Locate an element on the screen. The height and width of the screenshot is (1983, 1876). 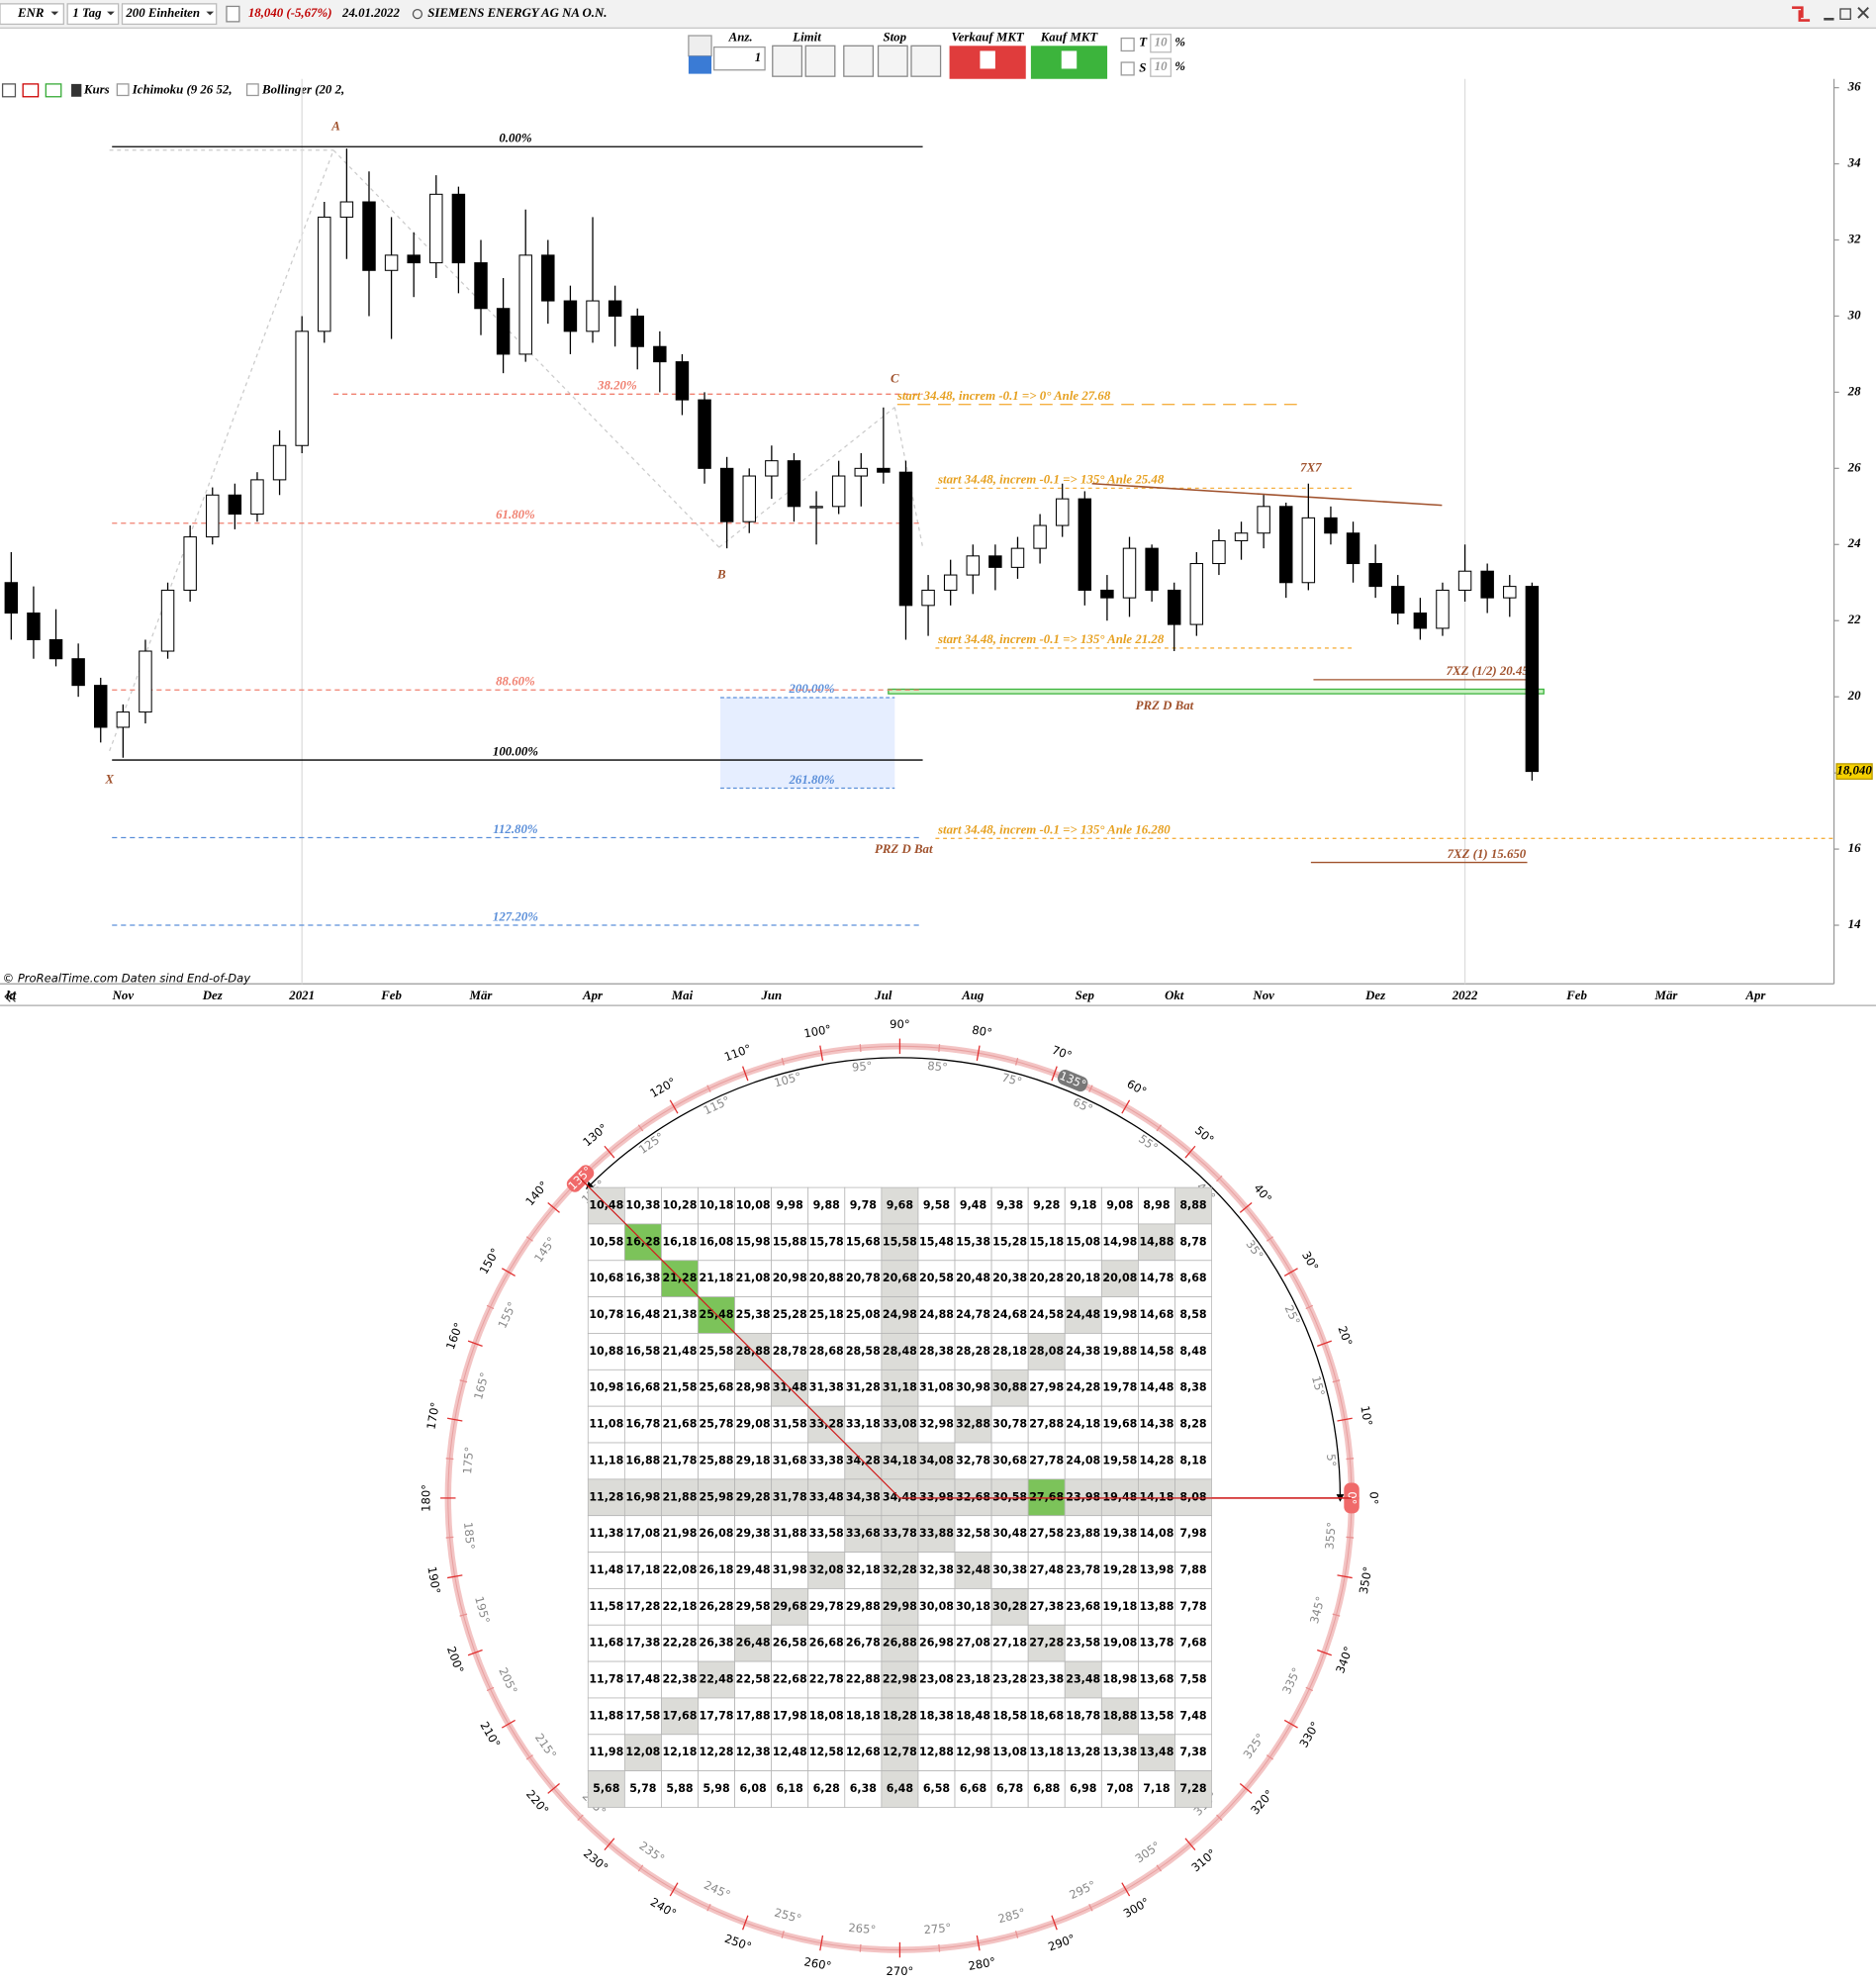
legend-item: Ichimoku (9 26 52, is located at coordinates (182, 89).